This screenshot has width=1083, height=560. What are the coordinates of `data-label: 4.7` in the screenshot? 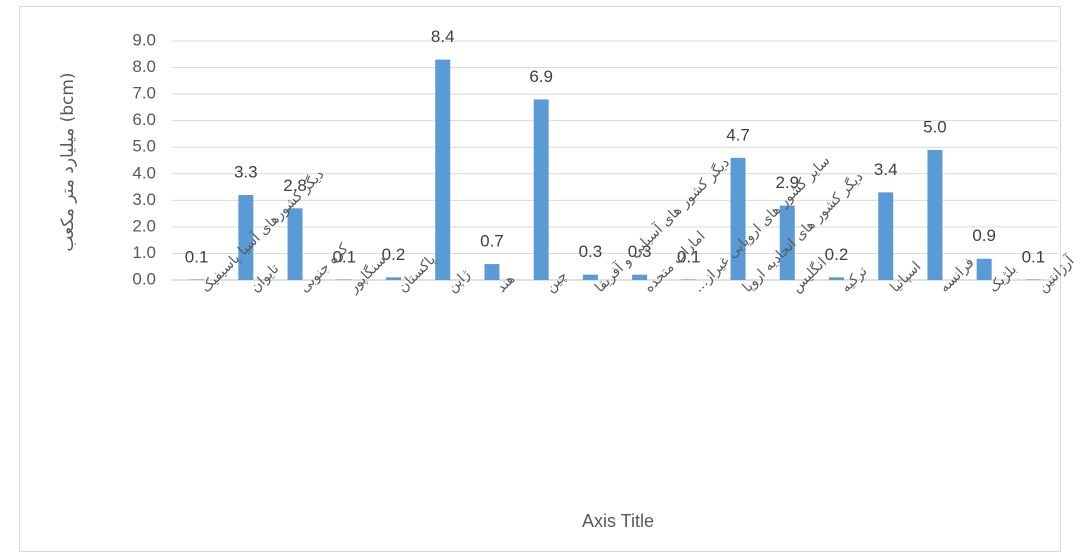 It's located at (738, 134).